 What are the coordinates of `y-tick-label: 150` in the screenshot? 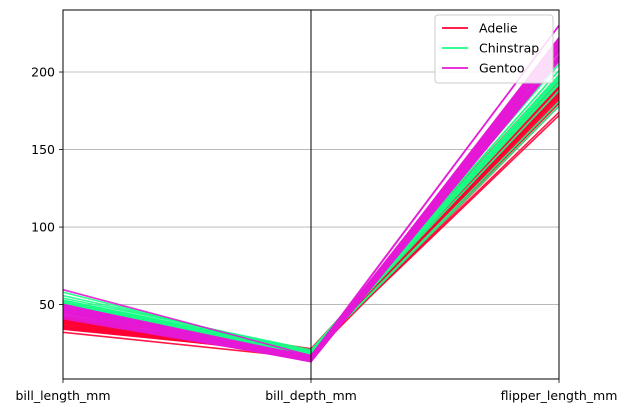 It's located at (43, 149).